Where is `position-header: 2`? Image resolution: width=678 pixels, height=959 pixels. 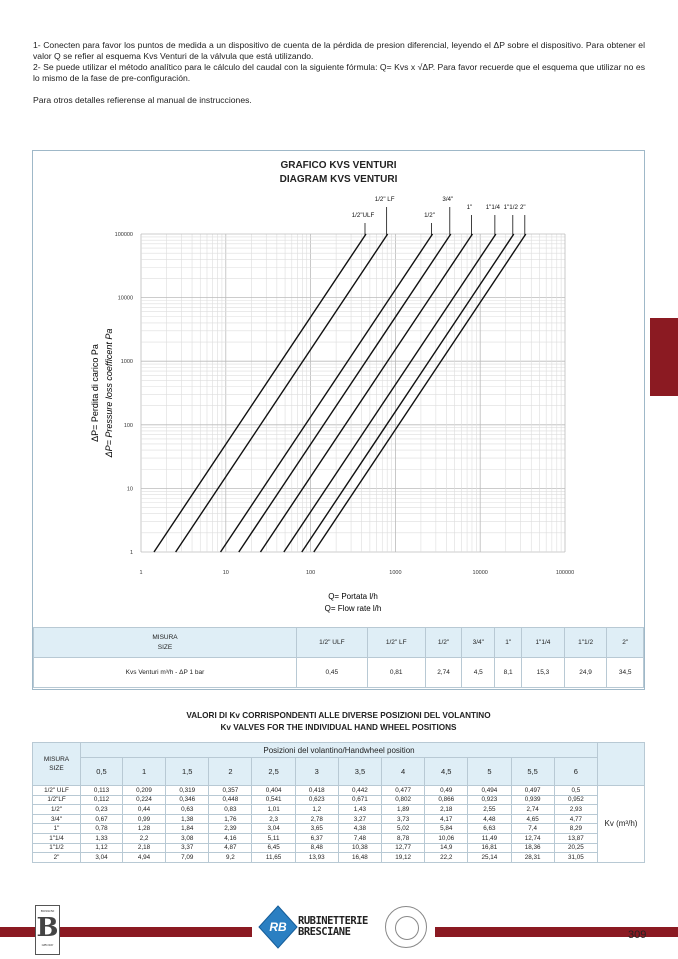
position-header: 2 is located at coordinates (230, 771).